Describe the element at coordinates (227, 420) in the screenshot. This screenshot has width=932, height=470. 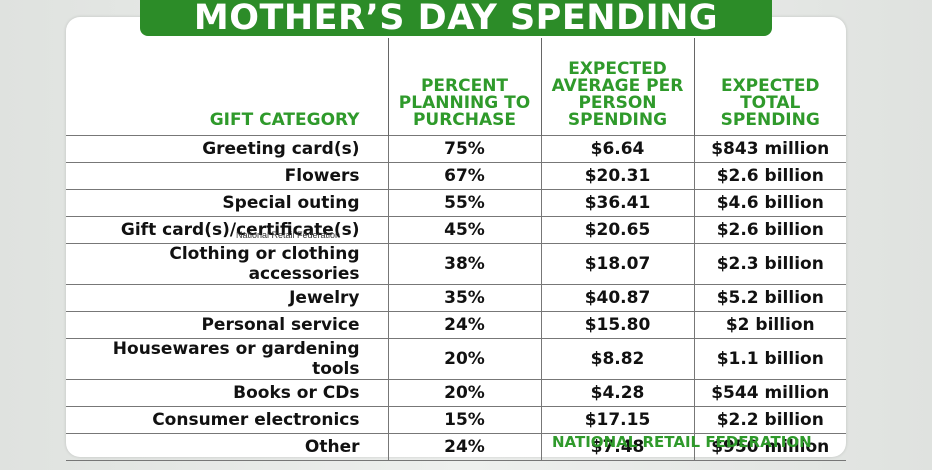
I see `row-category: Consumer electronics` at that location.